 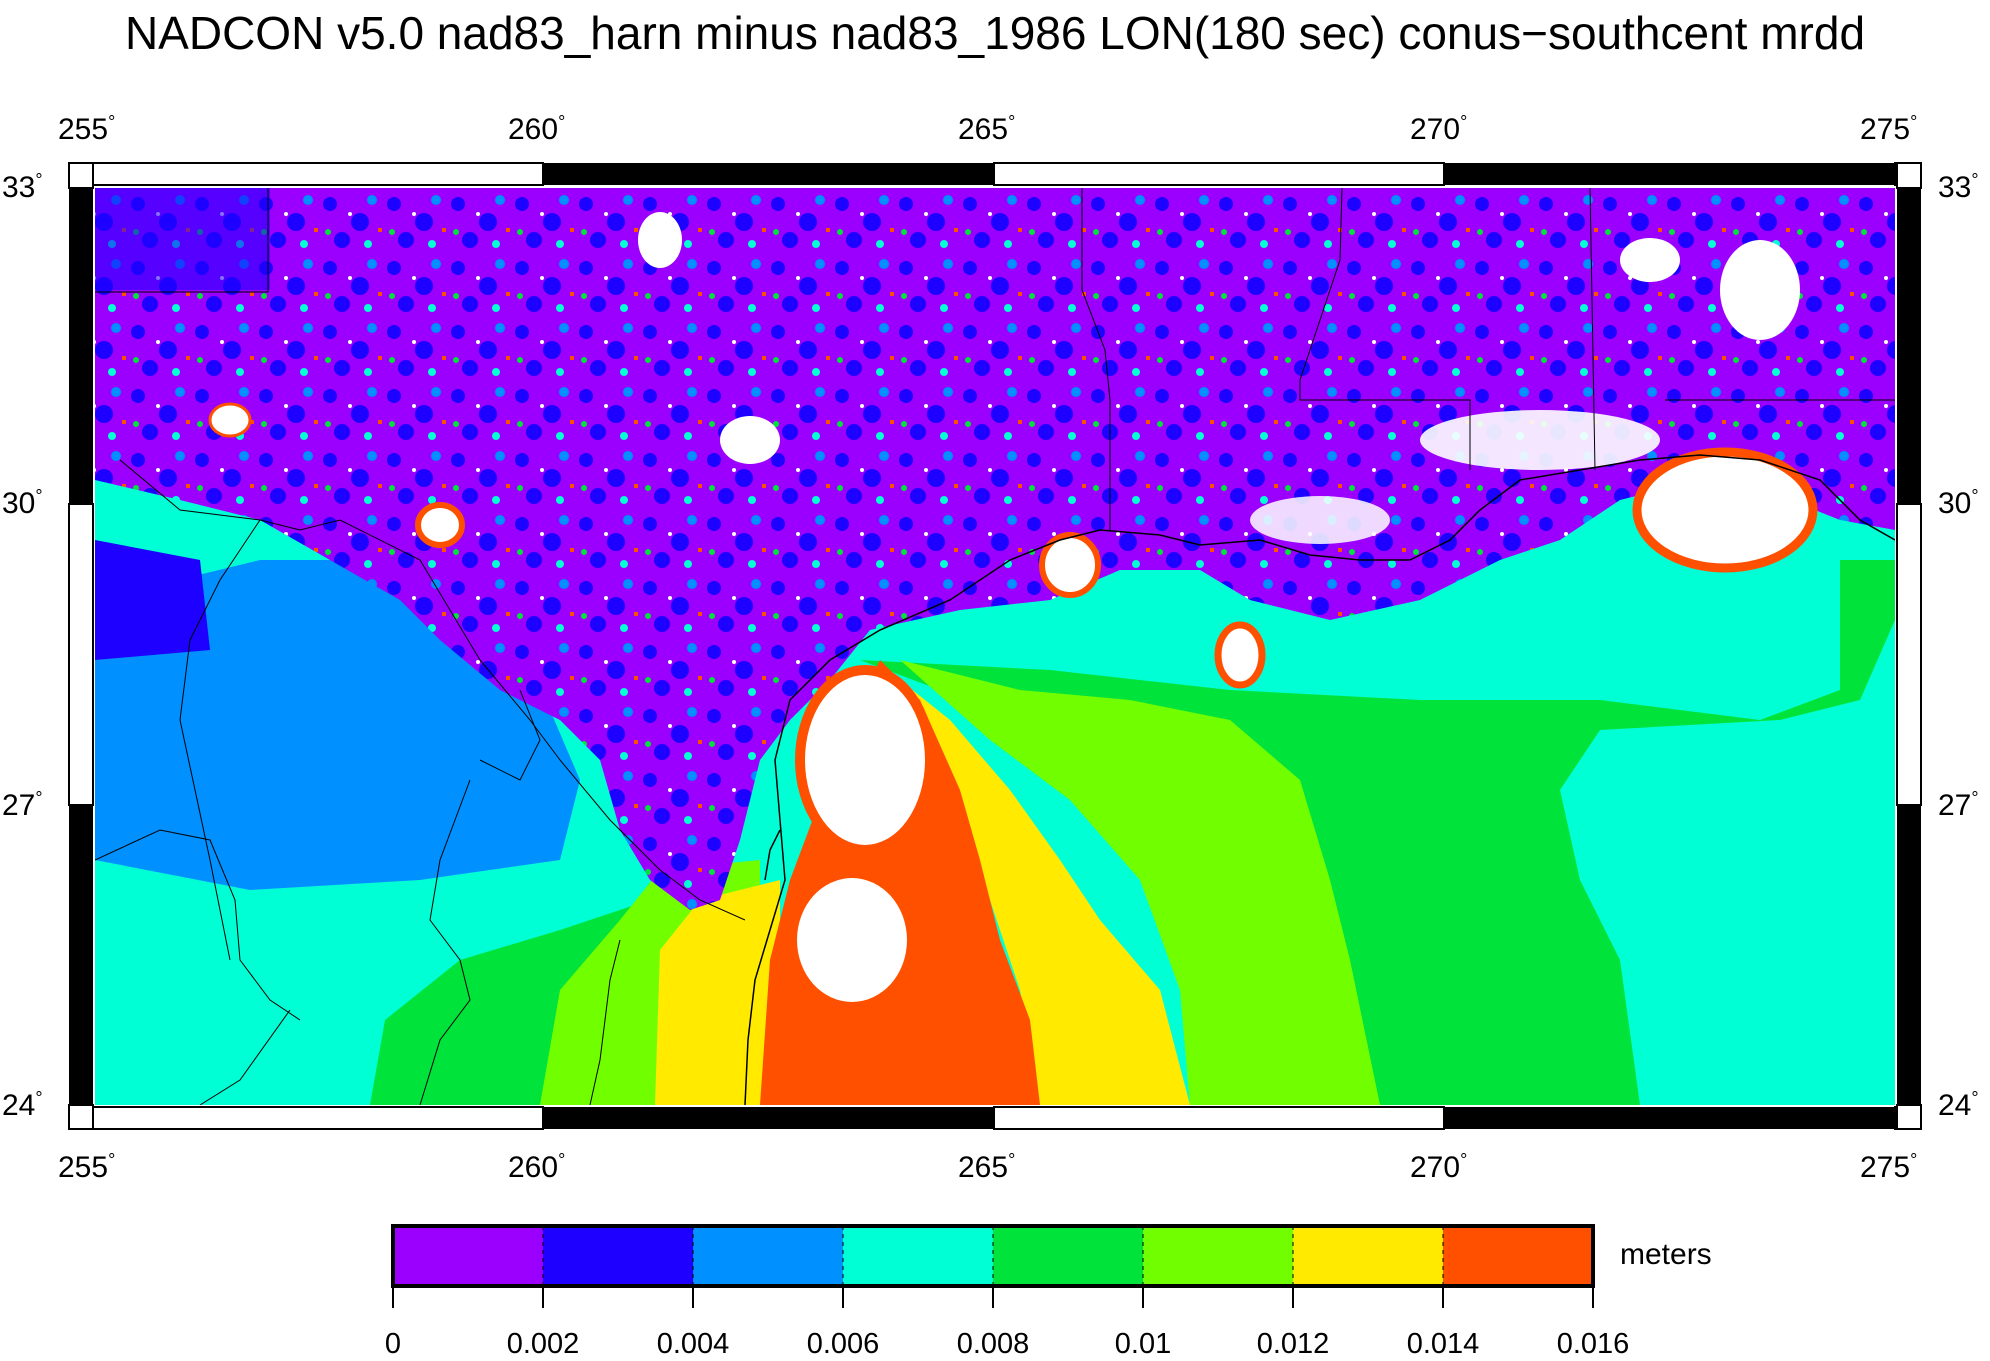 I want to click on field-blue-west, so click(x=152, y=600).